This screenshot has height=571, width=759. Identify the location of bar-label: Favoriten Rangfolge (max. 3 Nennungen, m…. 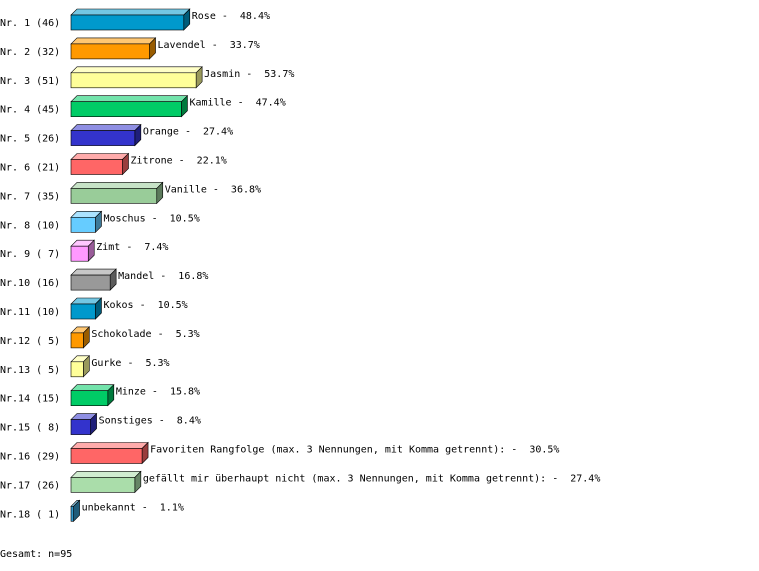
(354, 450).